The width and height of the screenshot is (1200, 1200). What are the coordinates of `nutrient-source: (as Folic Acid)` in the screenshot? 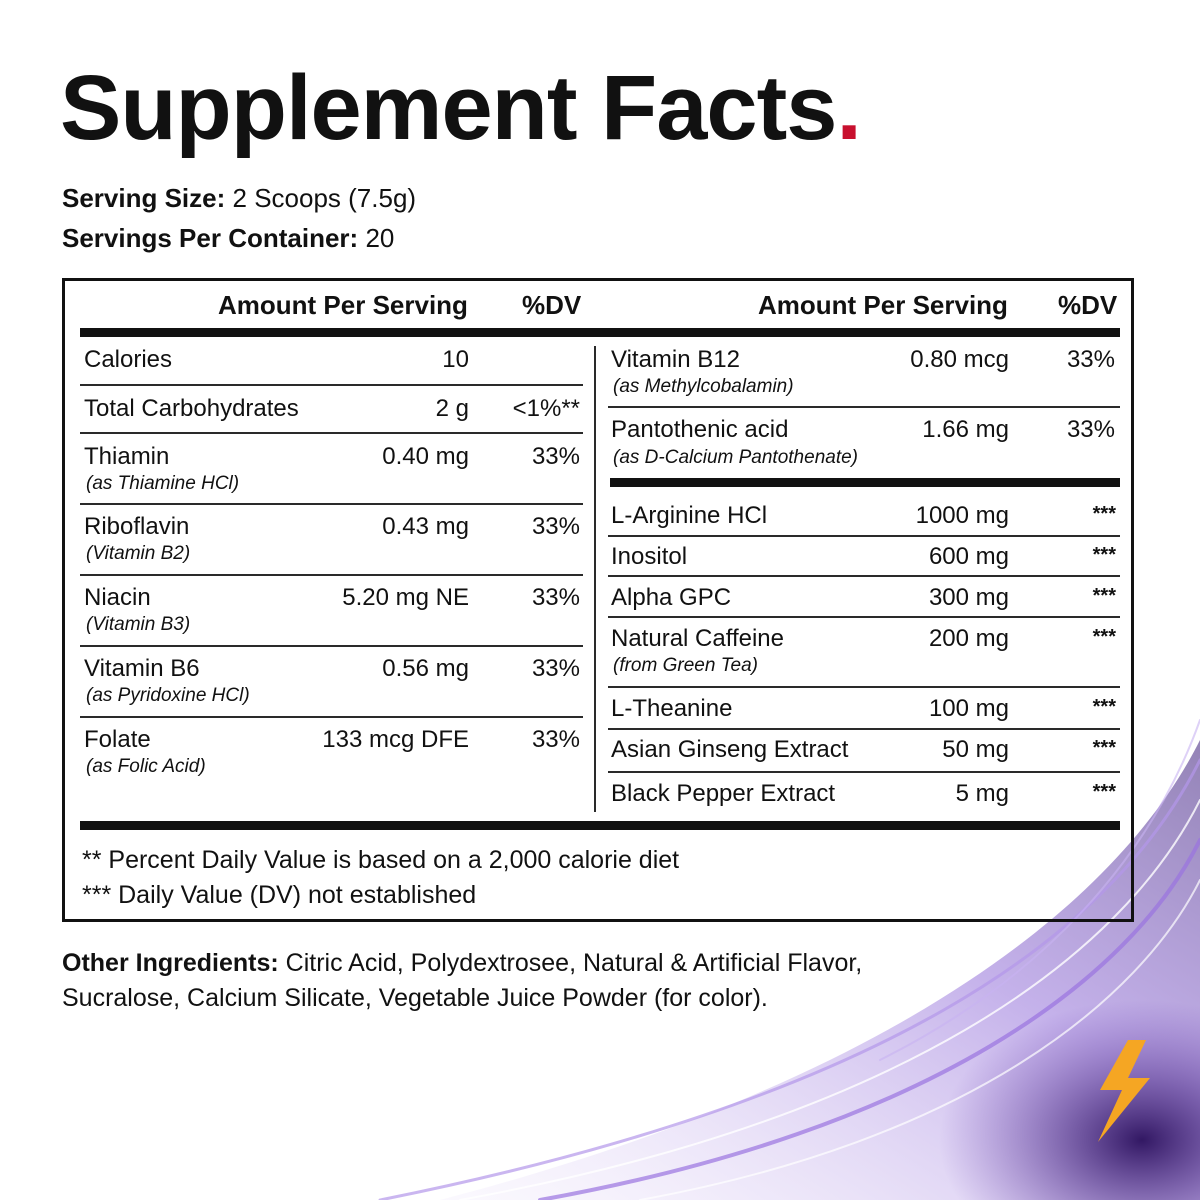 It's located at (146, 766).